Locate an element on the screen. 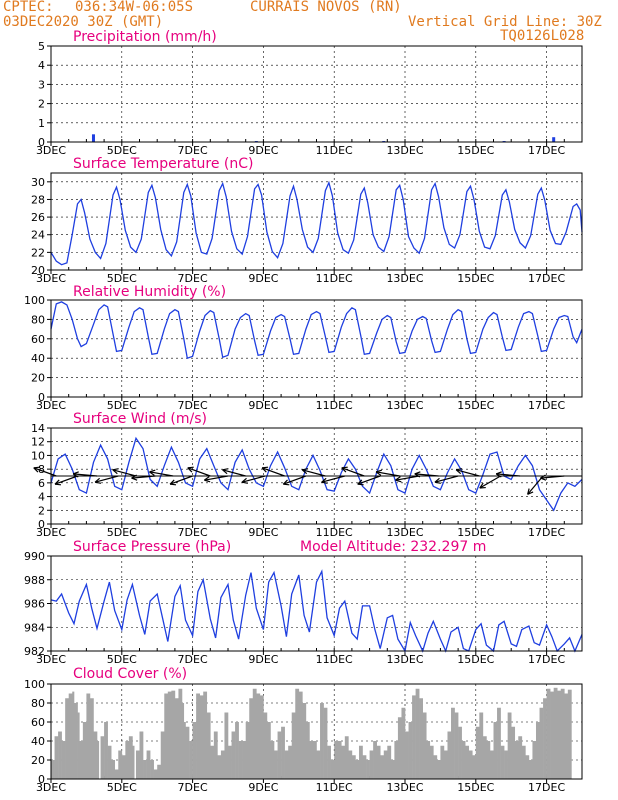 The height and width of the screenshot is (800, 618). y-tick-label: 5 is located at coordinates (41, 46).